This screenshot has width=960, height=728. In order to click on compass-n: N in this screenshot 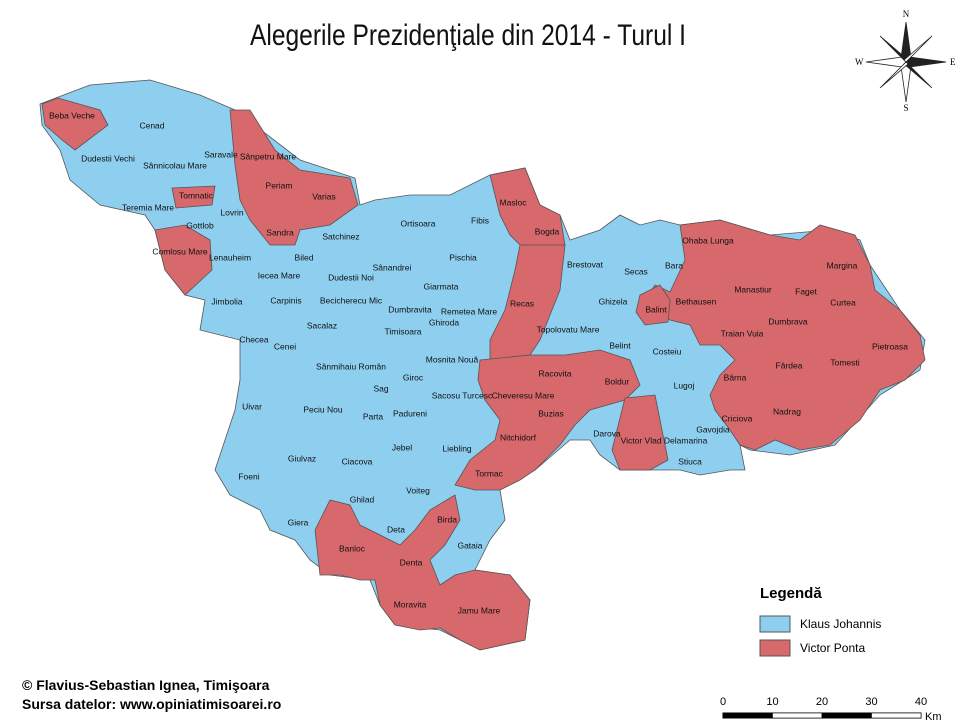, I will do `click(906, 14)`.